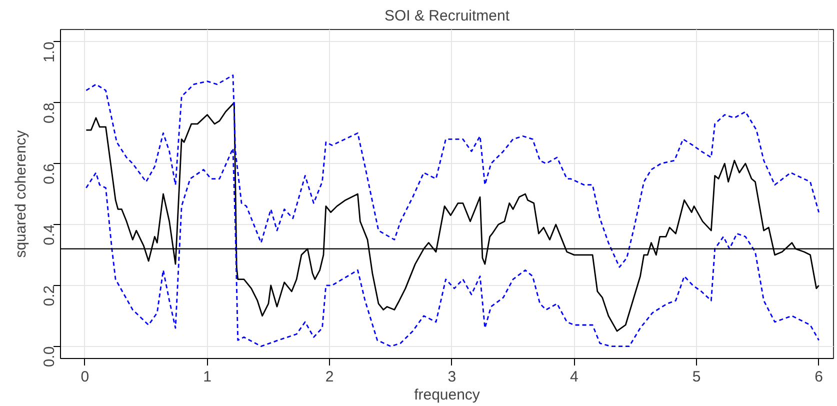 This screenshot has height=406, width=837. Describe the element at coordinates (49, 357) in the screenshot. I see `y-tick-label: 0.0` at that location.